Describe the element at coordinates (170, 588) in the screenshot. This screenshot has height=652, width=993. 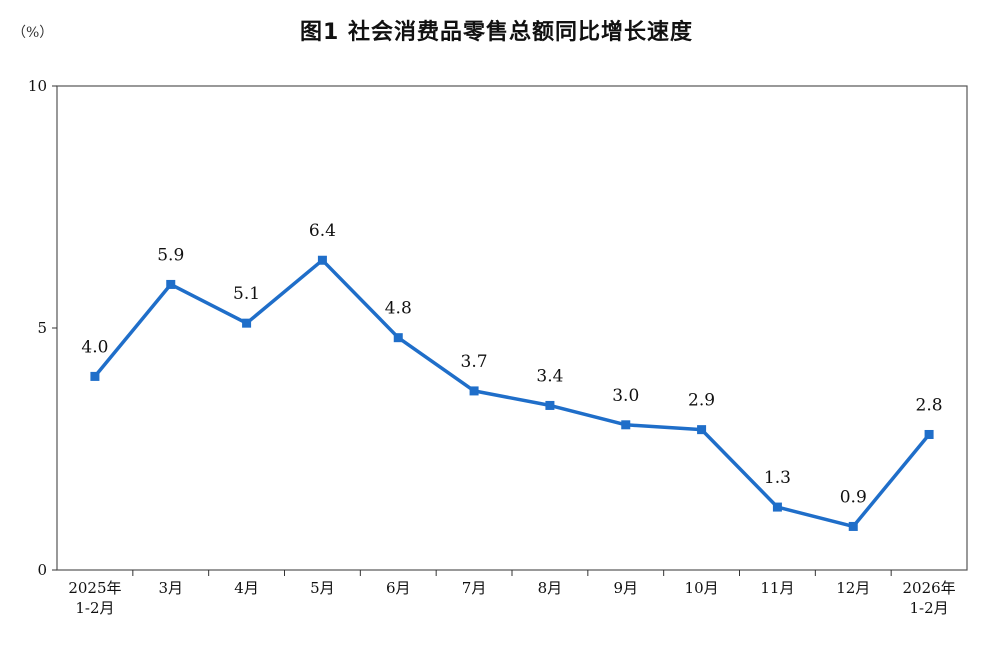
I see `x-tick-label: 3月` at that location.